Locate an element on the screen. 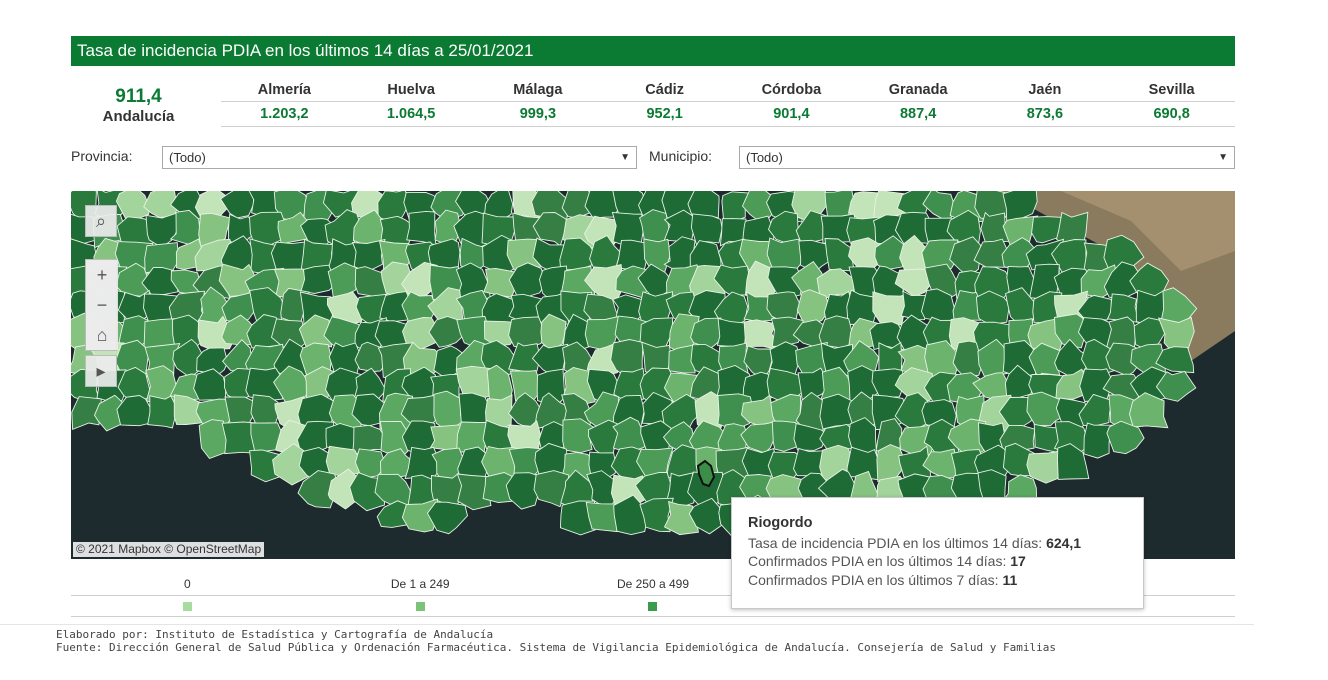  map-attribution: © 2021 Mapbox © OpenStreetMap is located at coordinates (169, 549).